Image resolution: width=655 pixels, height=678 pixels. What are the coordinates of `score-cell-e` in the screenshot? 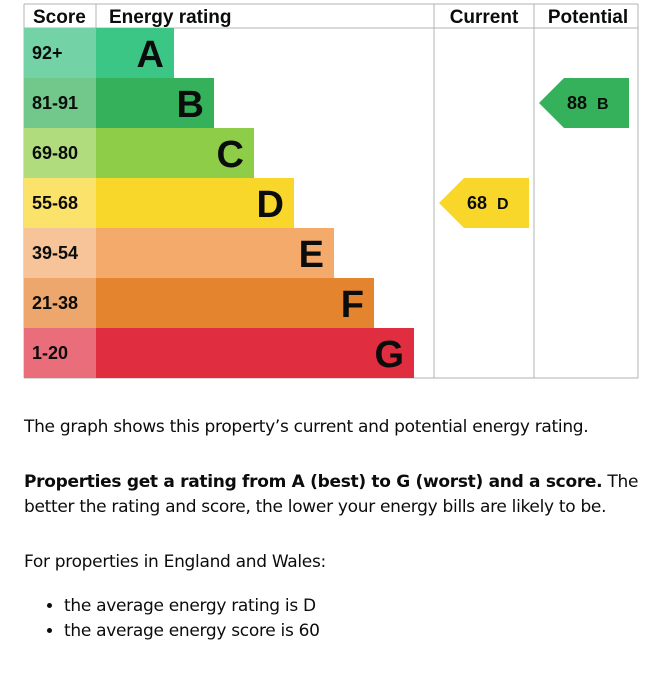 It's located at (60, 253).